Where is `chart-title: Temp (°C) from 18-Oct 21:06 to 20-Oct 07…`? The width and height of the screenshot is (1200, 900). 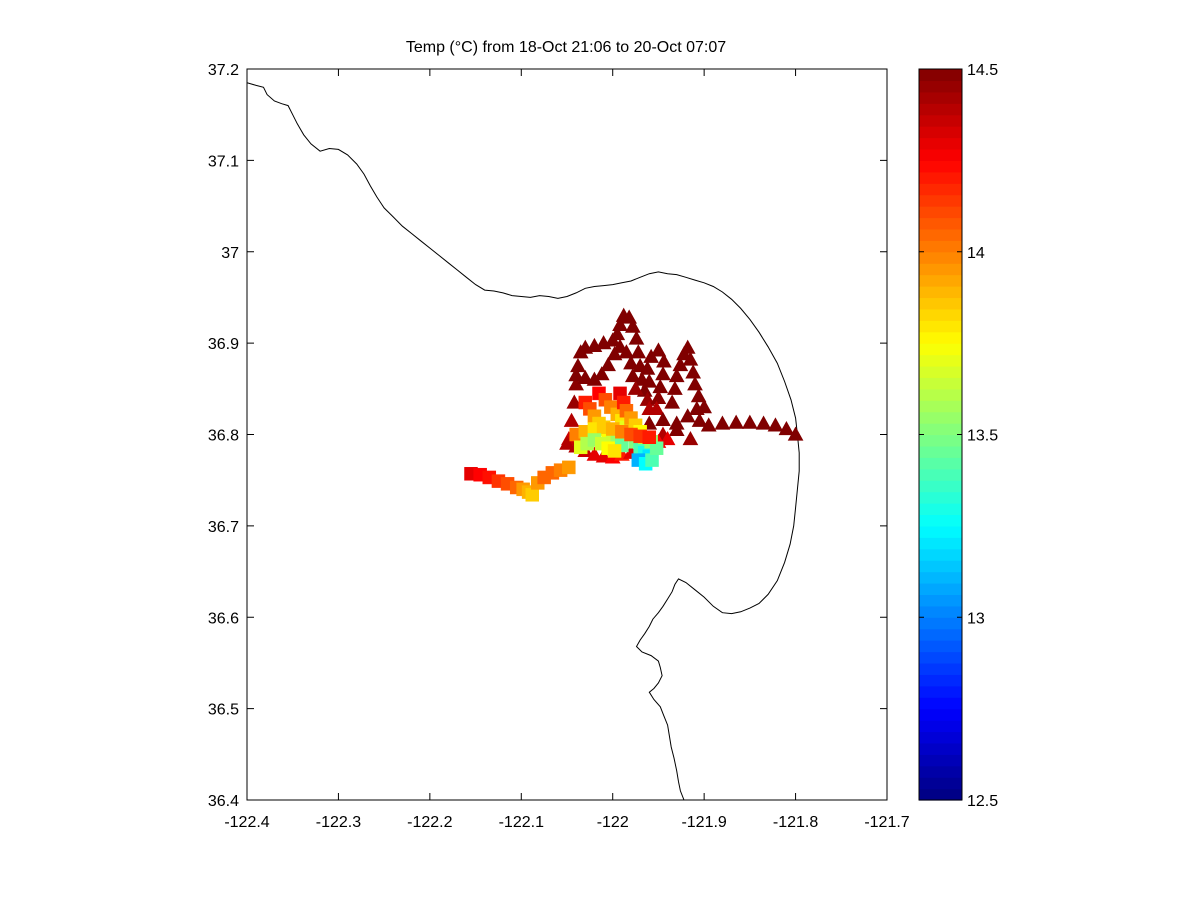 chart-title: Temp (°C) from 18-Oct 21:06 to 20-Oct 07… is located at coordinates (566, 47).